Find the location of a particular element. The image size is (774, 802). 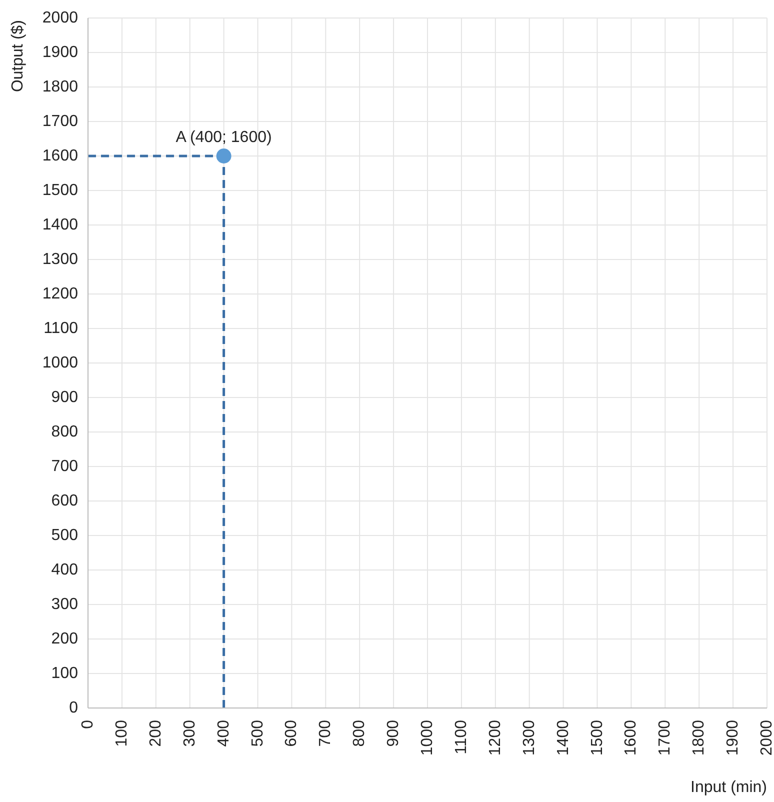

y-tick-label: 1400 is located at coordinates (60, 225).